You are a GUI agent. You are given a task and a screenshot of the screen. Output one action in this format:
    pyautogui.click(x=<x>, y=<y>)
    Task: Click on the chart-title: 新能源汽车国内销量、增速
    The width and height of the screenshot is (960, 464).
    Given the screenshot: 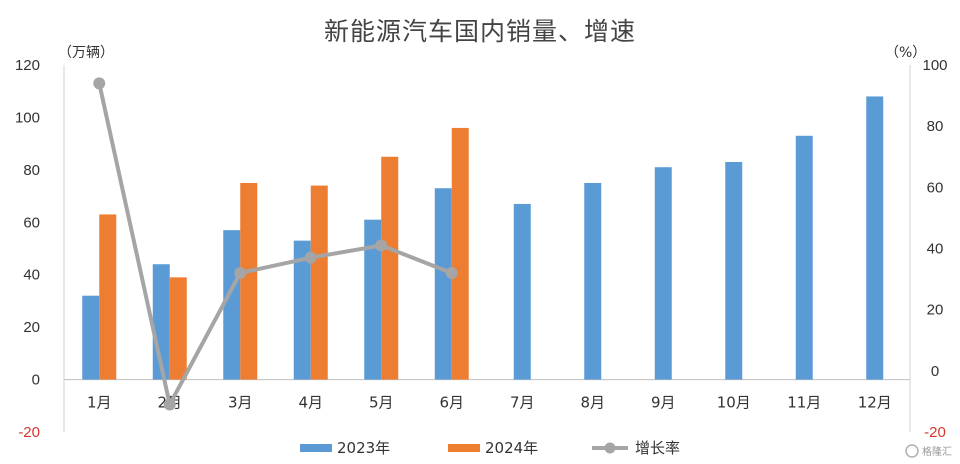 What is the action you would take?
    pyautogui.click(x=480, y=31)
    